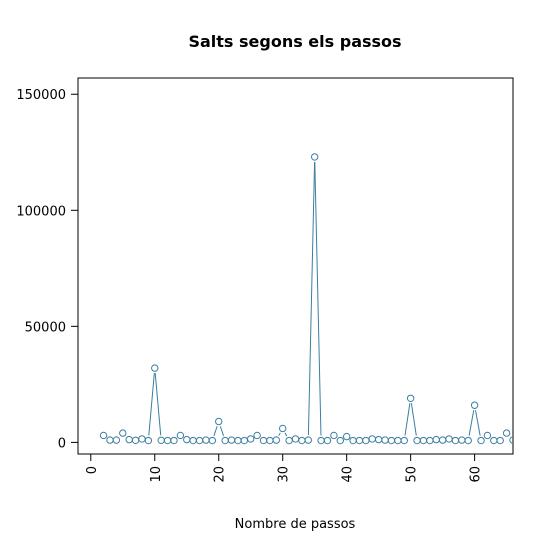 This screenshot has height=552, width=553. What do you see at coordinates (348, 474) in the screenshot?
I see `x-tick-label: 40` at bounding box center [348, 474].